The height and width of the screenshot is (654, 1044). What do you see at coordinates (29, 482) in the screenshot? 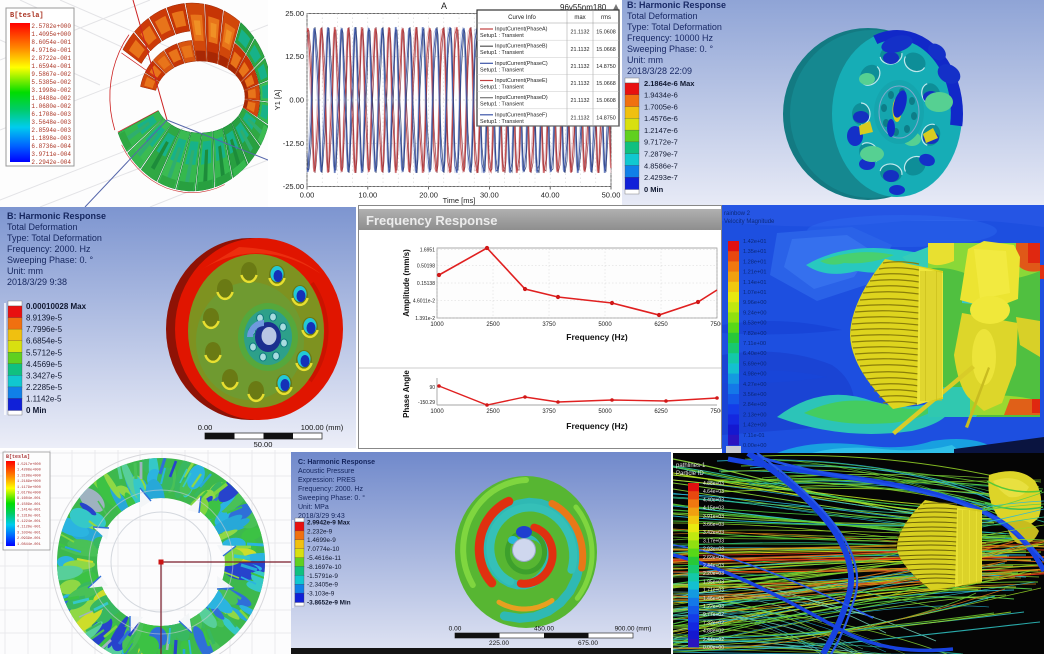
I see `svg-text: 1.2189e+000` at bounding box center [29, 482].